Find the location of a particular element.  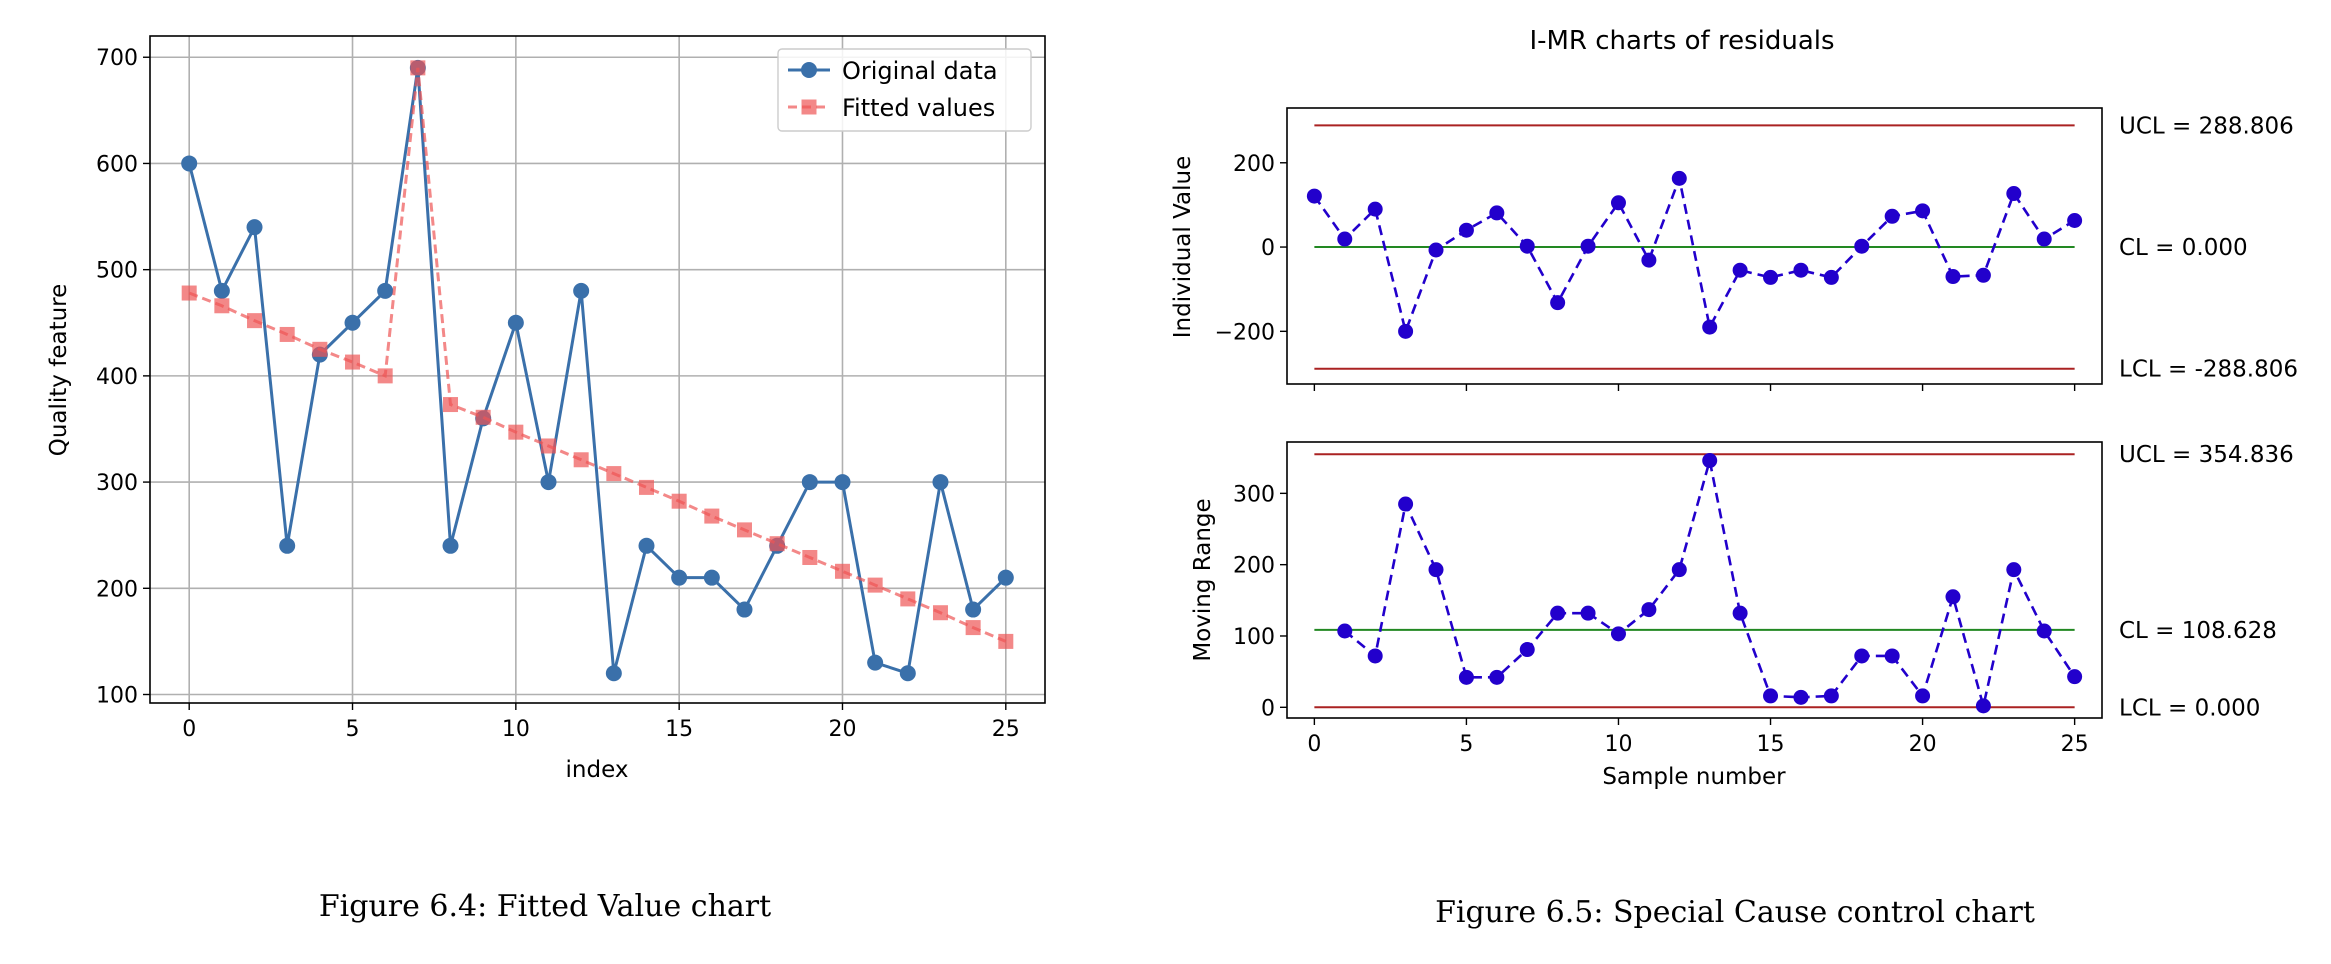

left-x-tick-label: 10 is located at coordinates (516, 729).